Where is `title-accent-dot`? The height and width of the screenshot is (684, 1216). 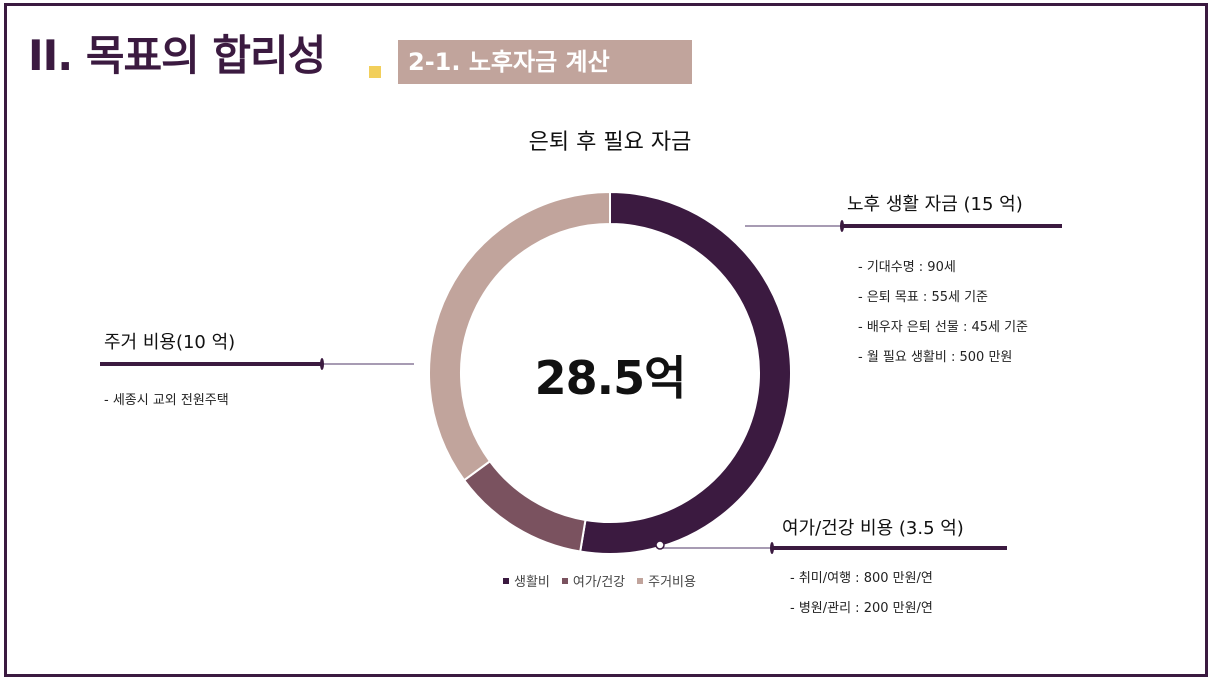 title-accent-dot is located at coordinates (375, 72).